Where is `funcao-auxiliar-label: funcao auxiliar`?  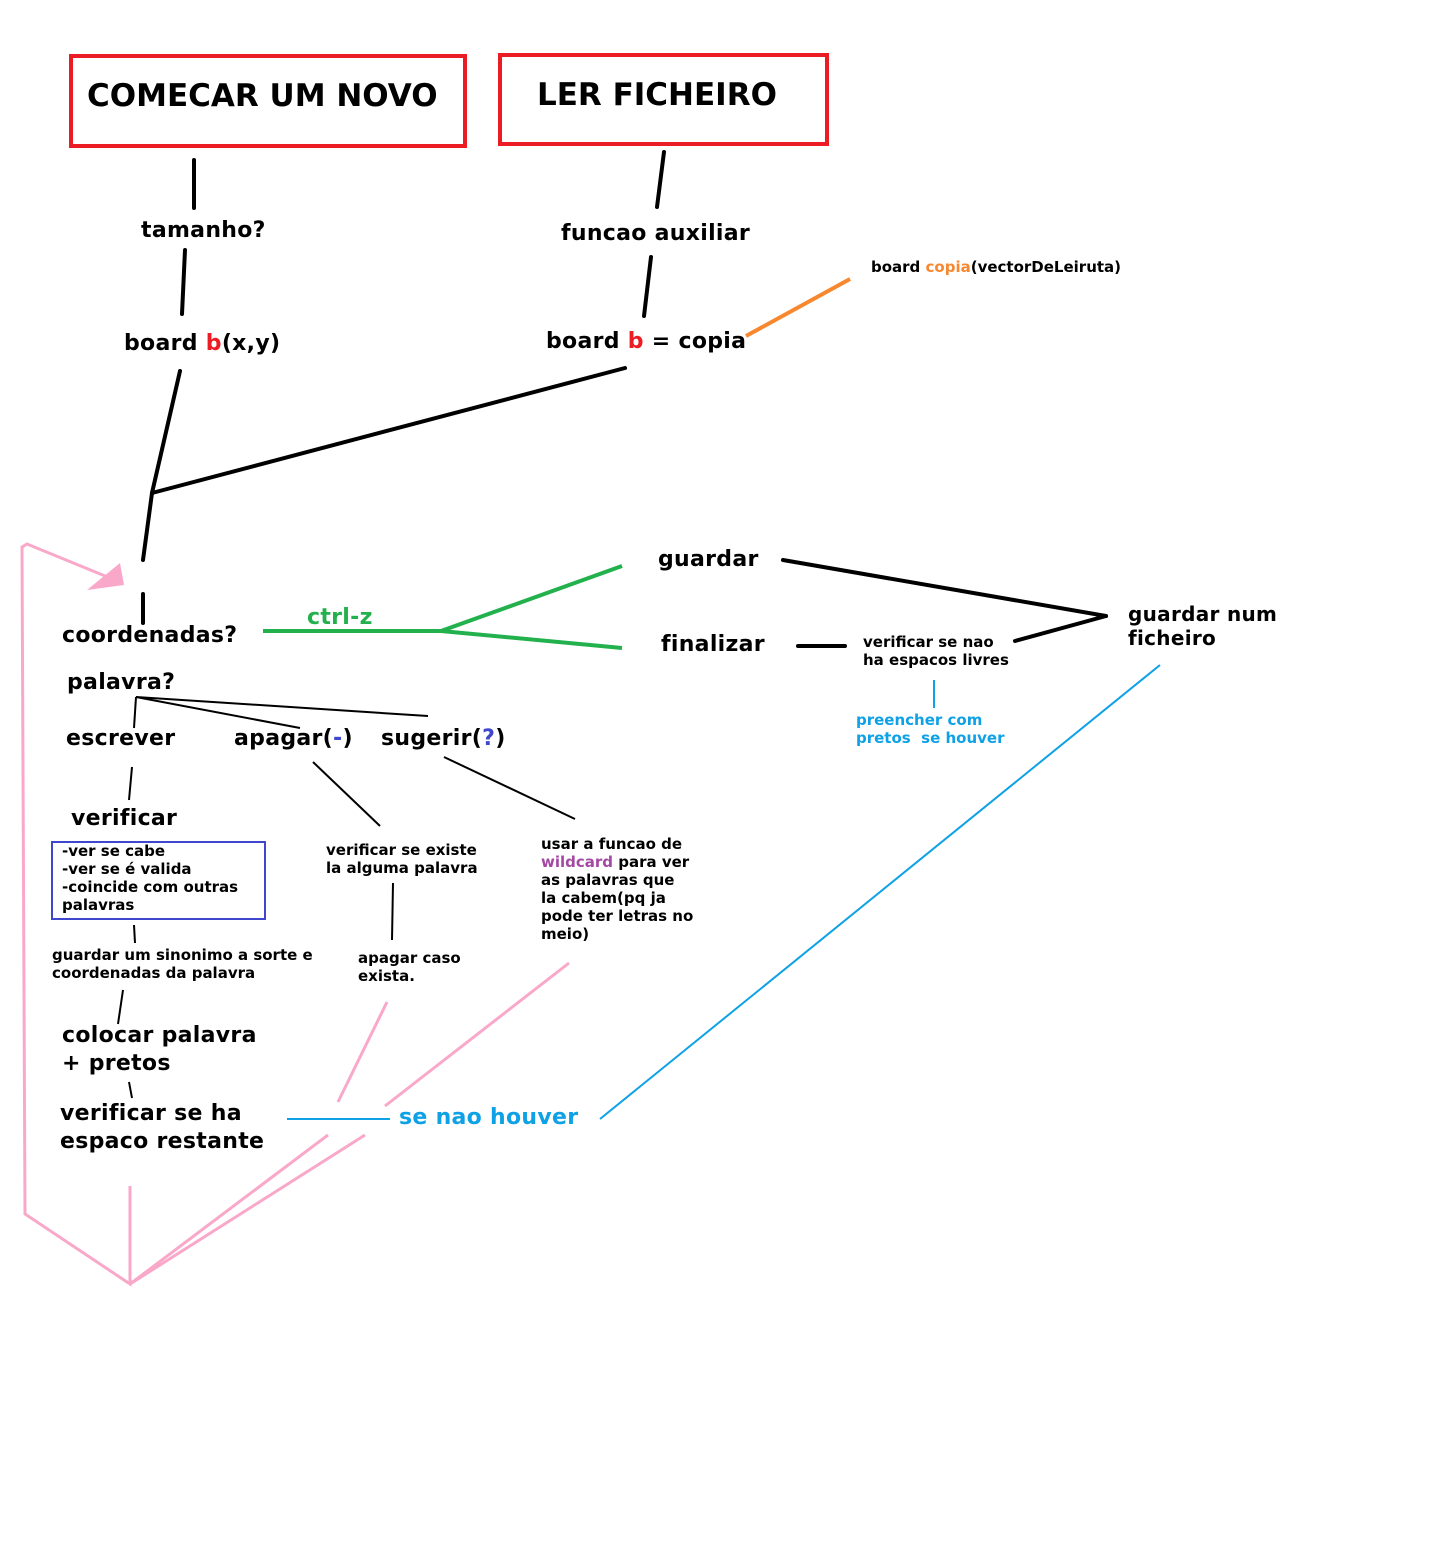 funcao-auxiliar-label: funcao auxiliar is located at coordinates (656, 233).